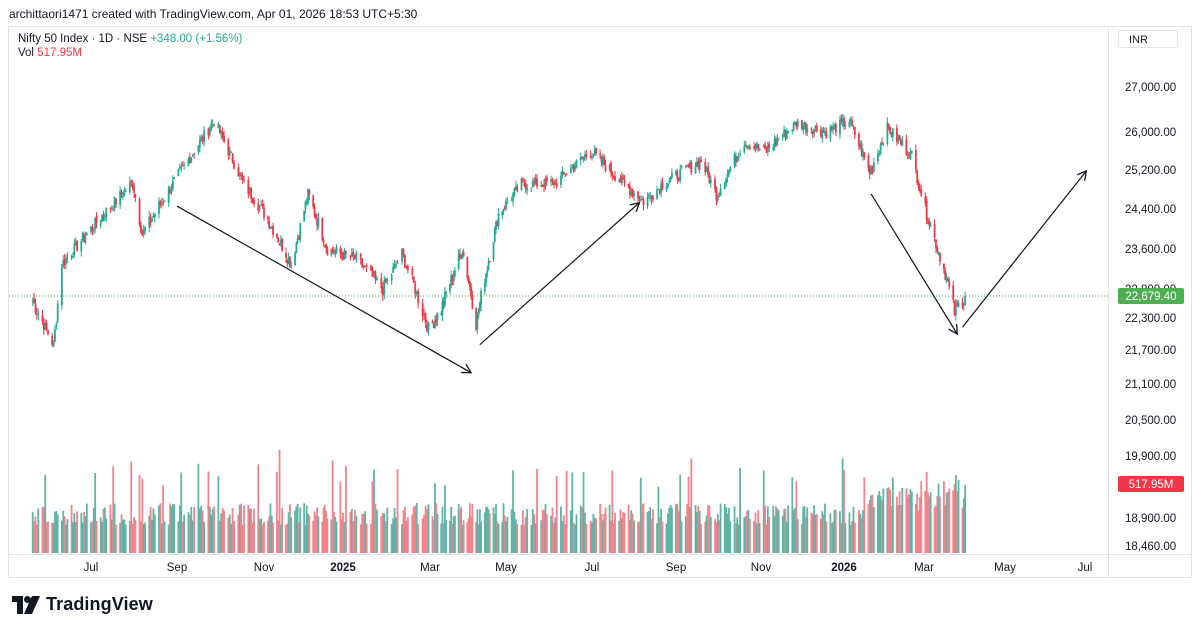 Image resolution: width=1200 pixels, height=631 pixels. I want to click on volume-badge, so click(1151, 484).